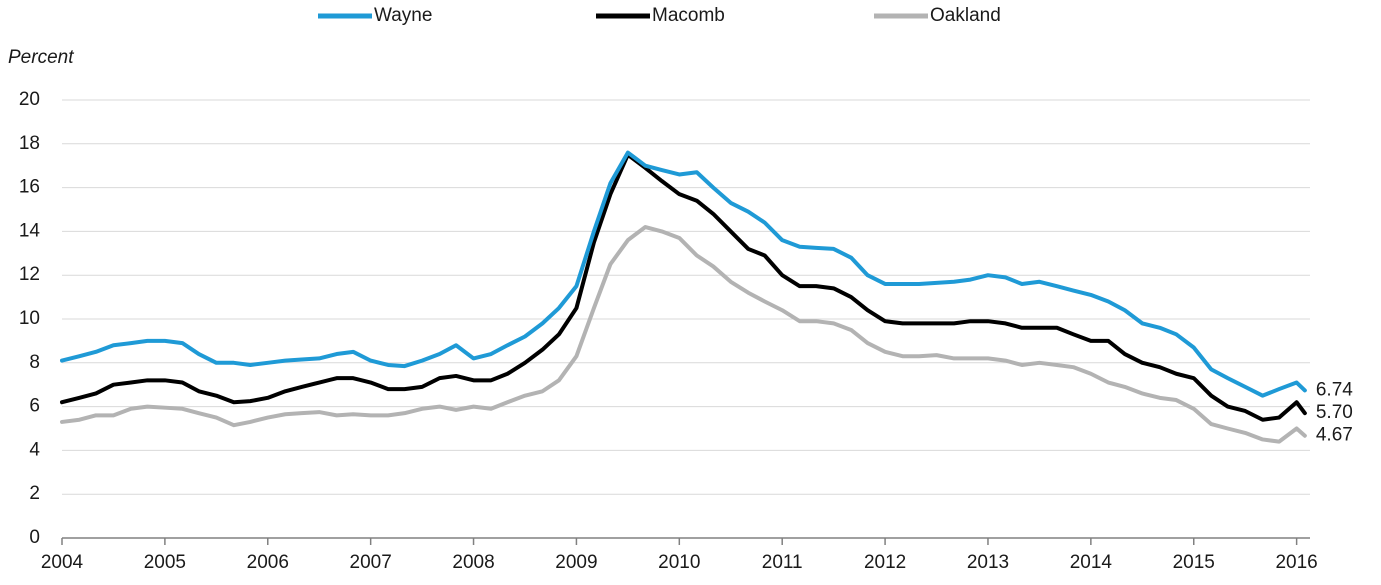 Image resolution: width=1381 pixels, height=585 pixels. Describe the element at coordinates (29, 274) in the screenshot. I see `y-tick-label: 12` at that location.